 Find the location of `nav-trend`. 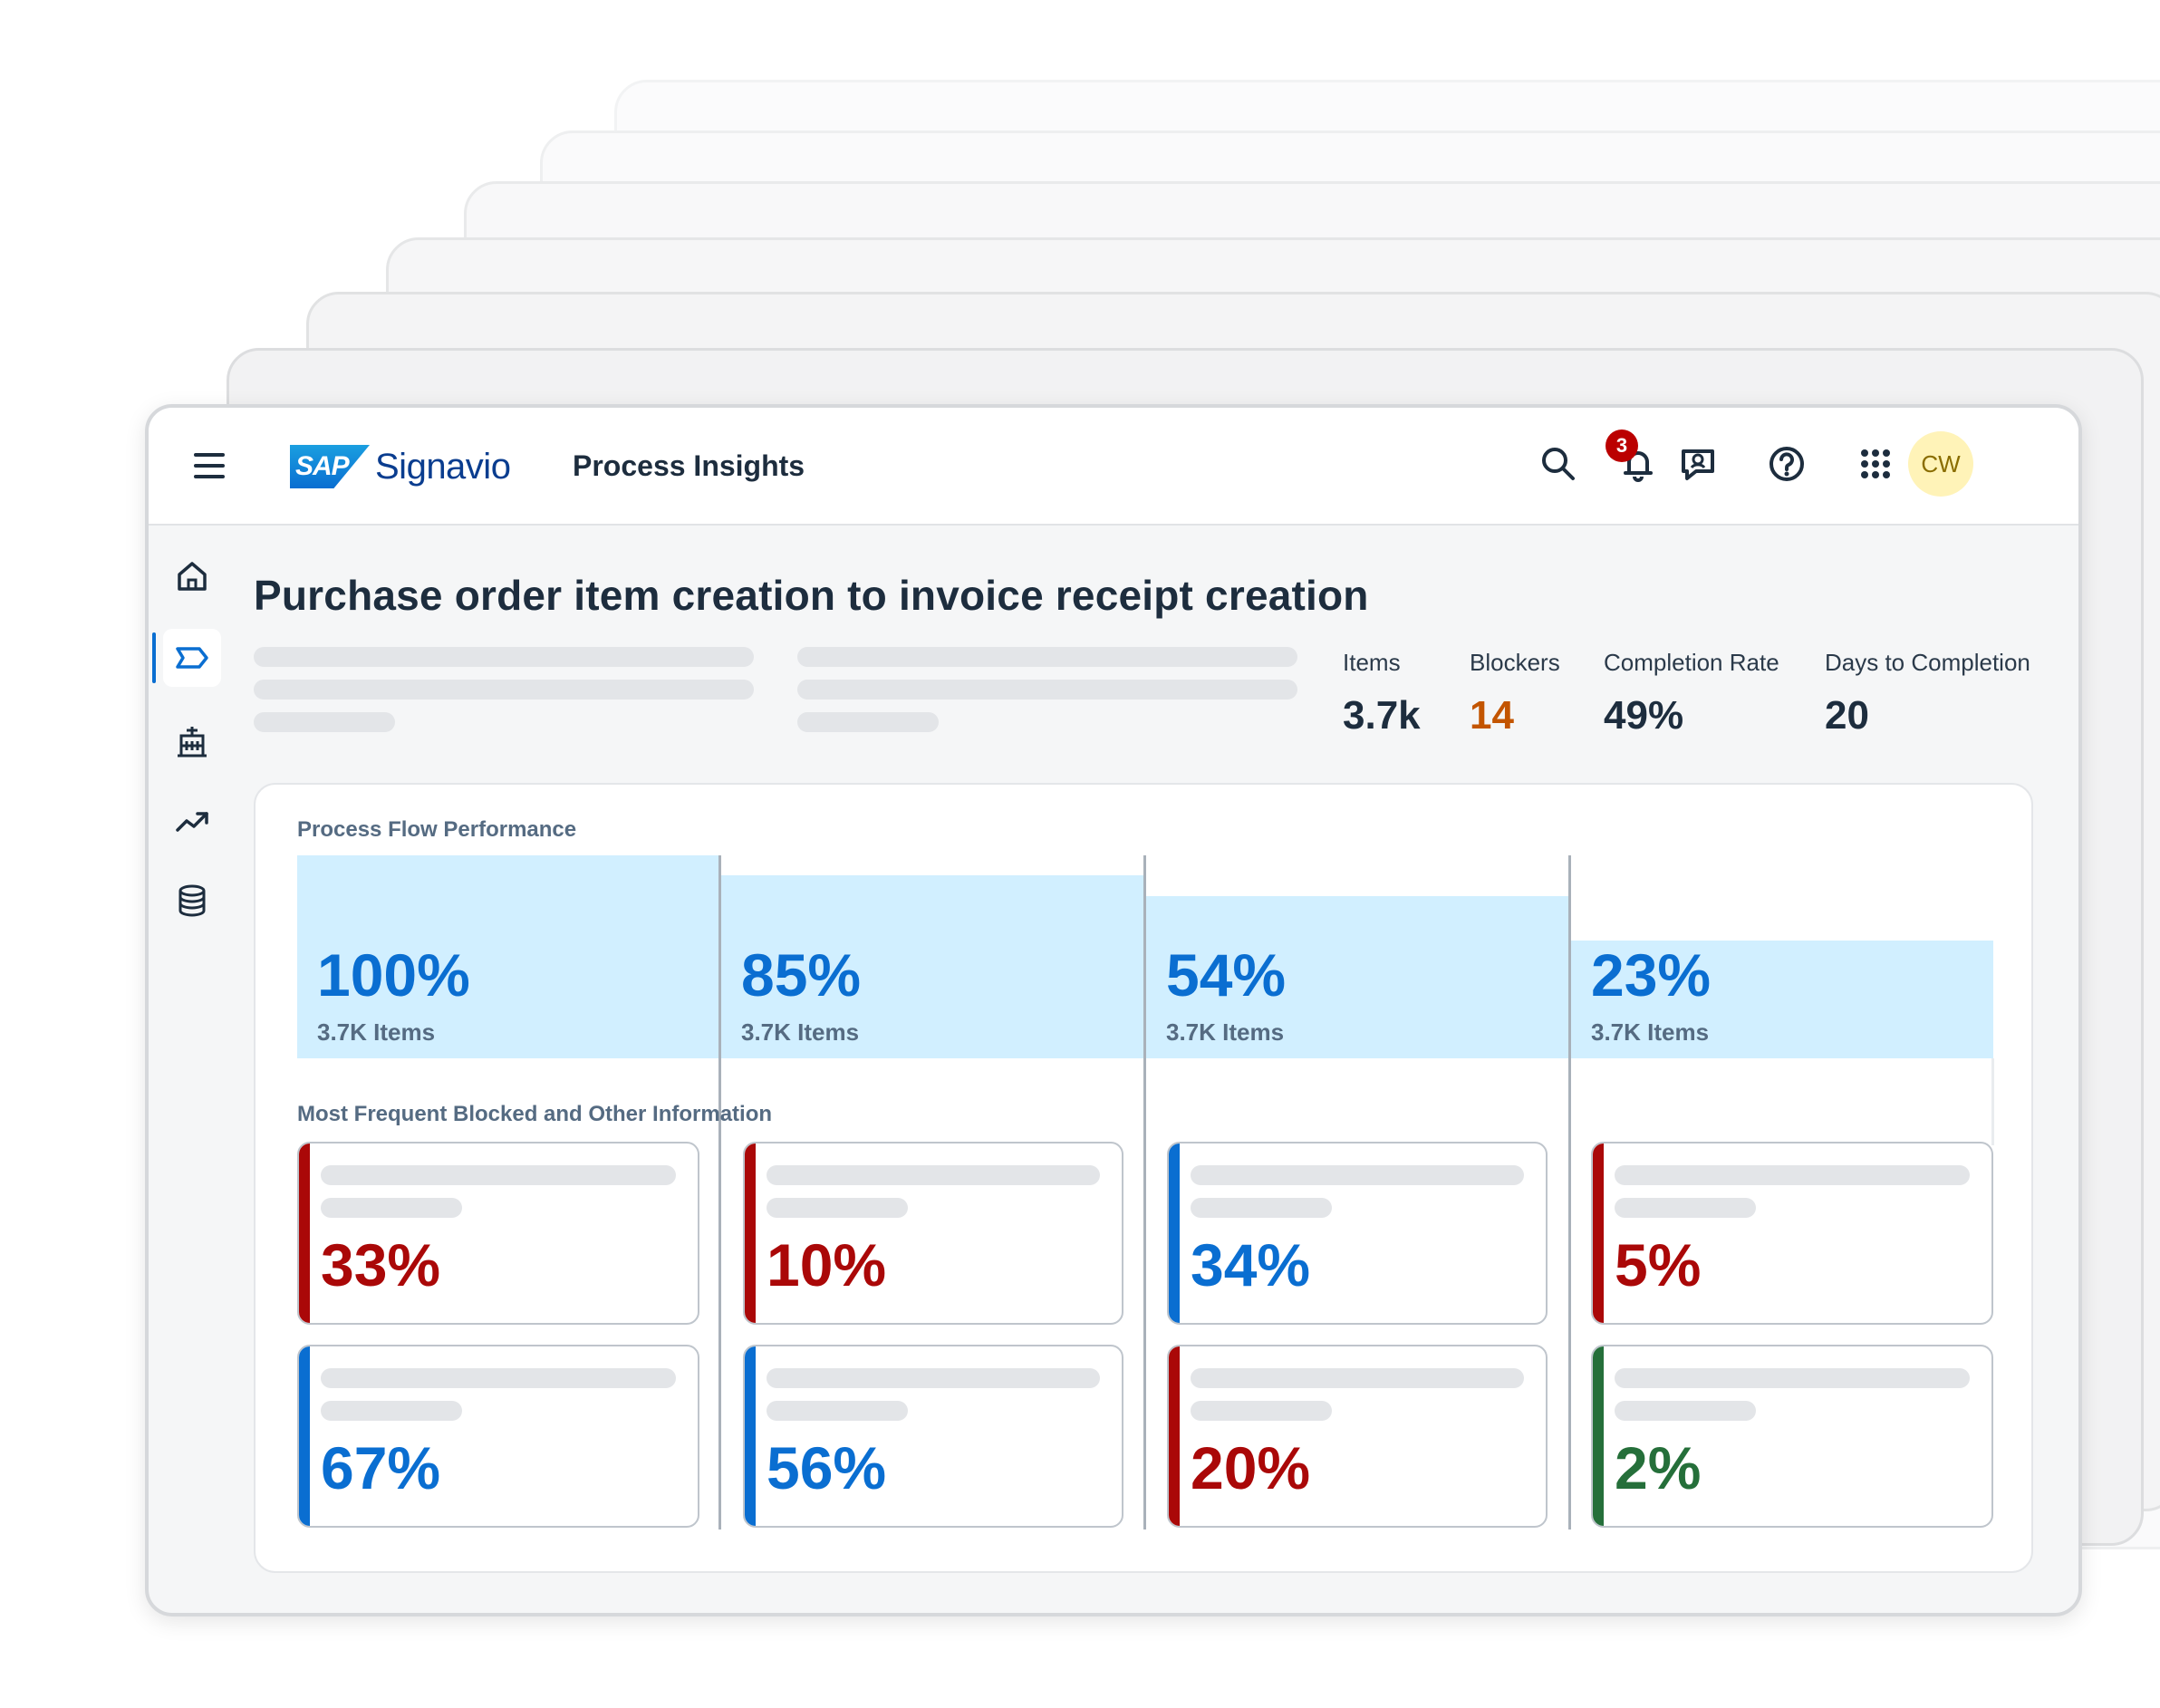

nav-trend is located at coordinates (192, 821).